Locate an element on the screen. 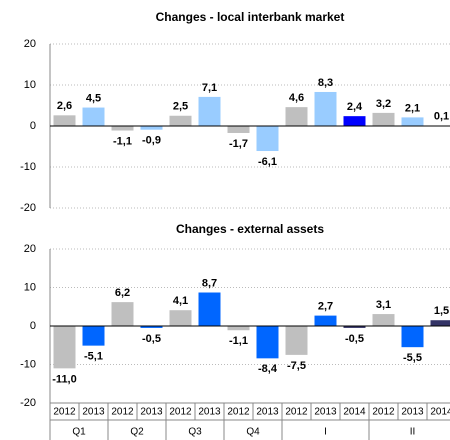 This screenshot has width=450, height=440. value-label: 3,1 is located at coordinates (383, 305).